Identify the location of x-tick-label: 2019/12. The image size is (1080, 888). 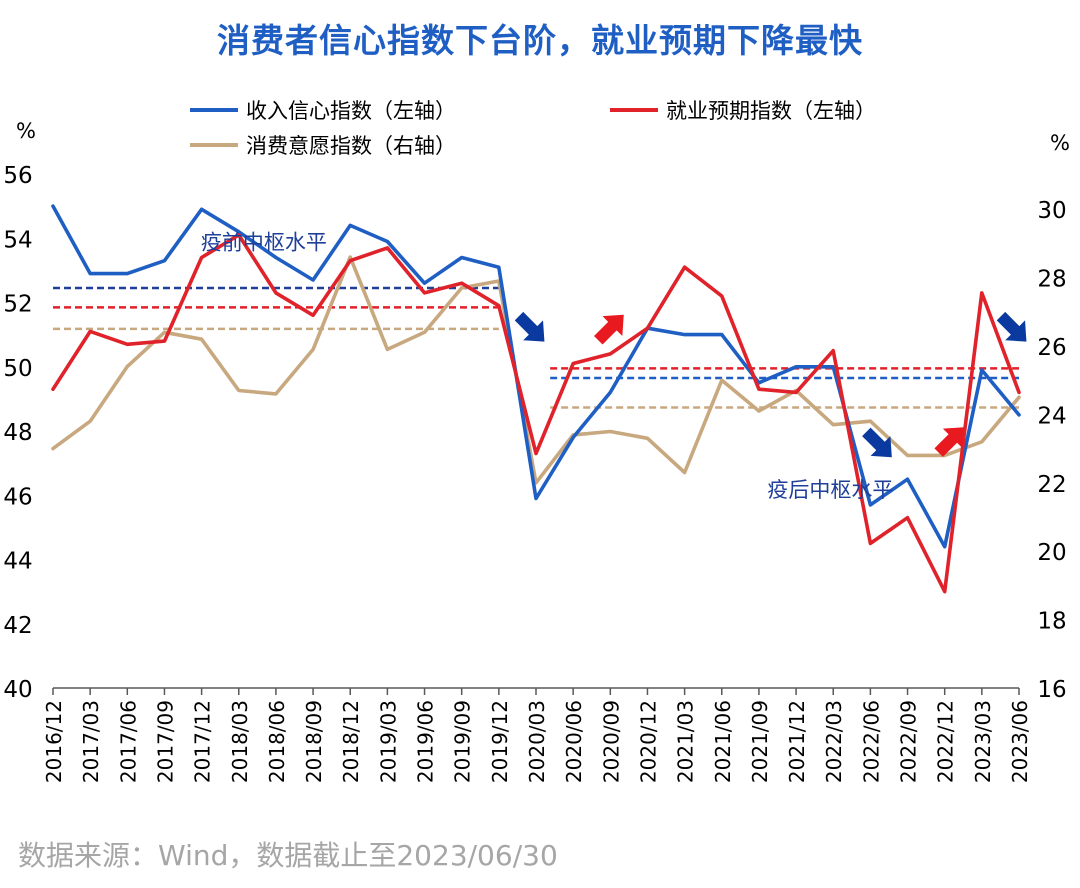
(500, 741).